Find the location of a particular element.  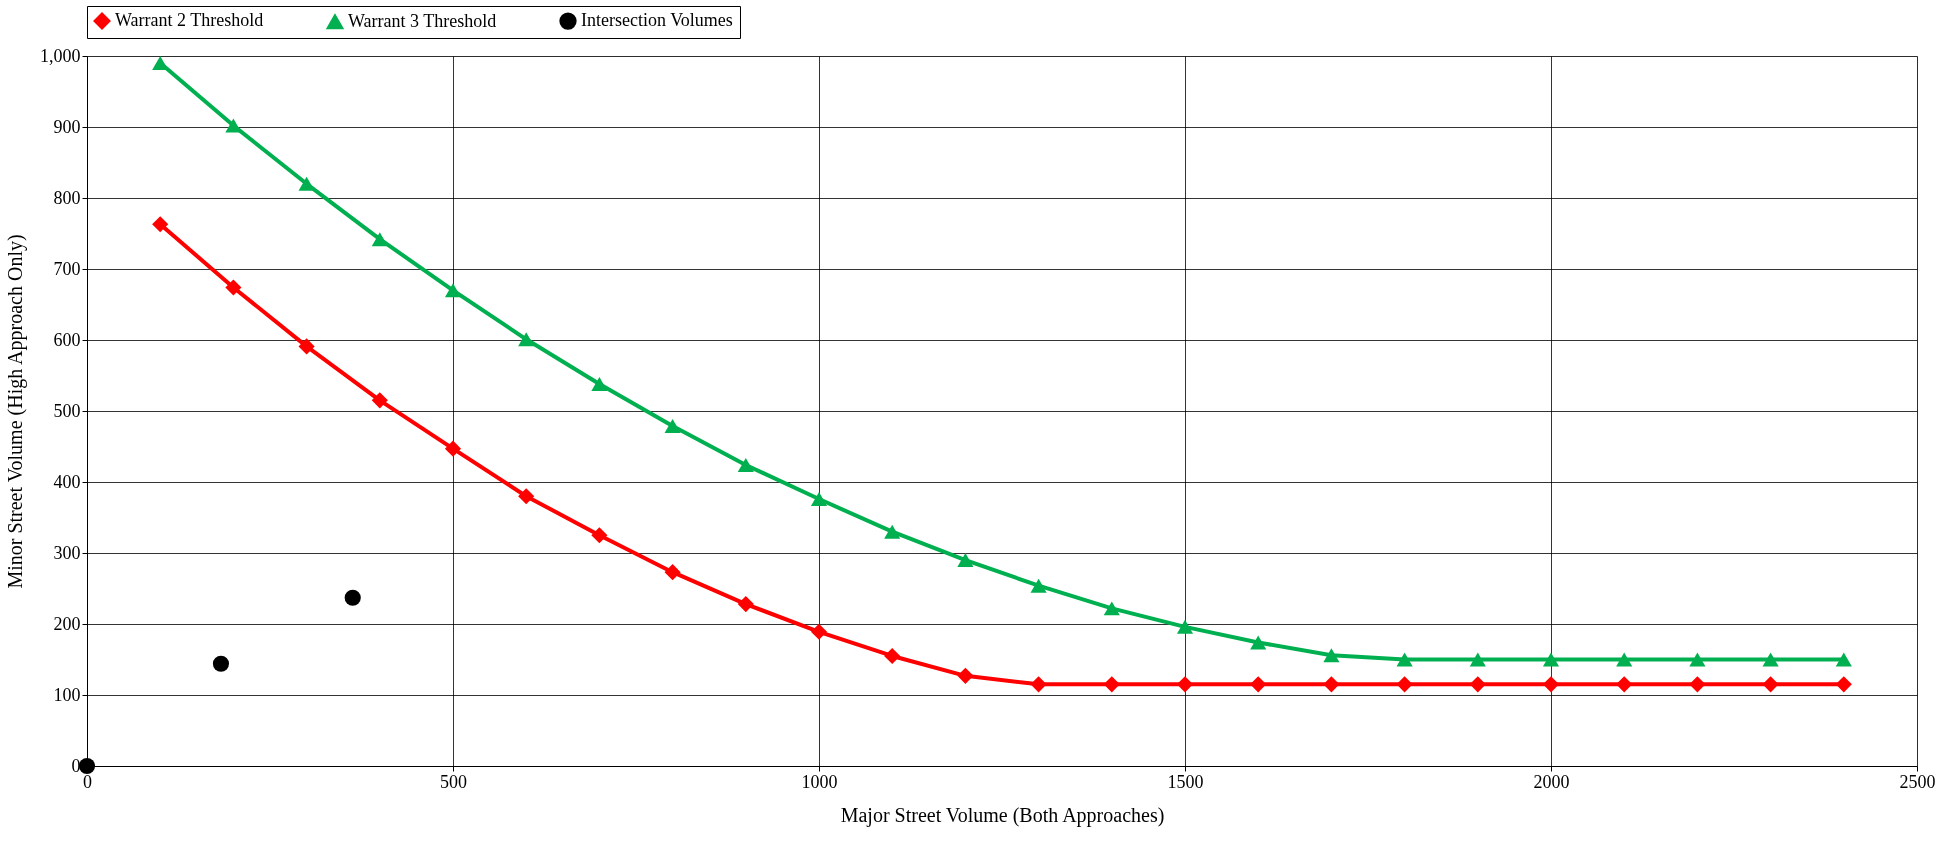

x-axis-title: Major Street Volume (Both Approaches) is located at coordinates (1002, 815).